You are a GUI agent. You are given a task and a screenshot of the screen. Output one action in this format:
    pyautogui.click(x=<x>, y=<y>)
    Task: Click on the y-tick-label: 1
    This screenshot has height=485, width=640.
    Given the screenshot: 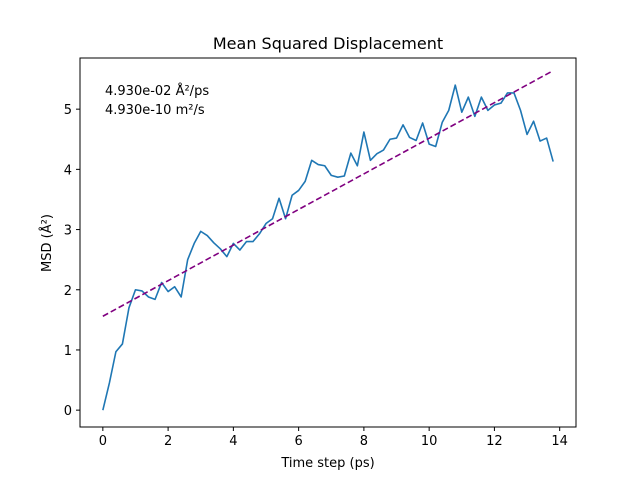 What is the action you would take?
    pyautogui.click(x=68, y=351)
    